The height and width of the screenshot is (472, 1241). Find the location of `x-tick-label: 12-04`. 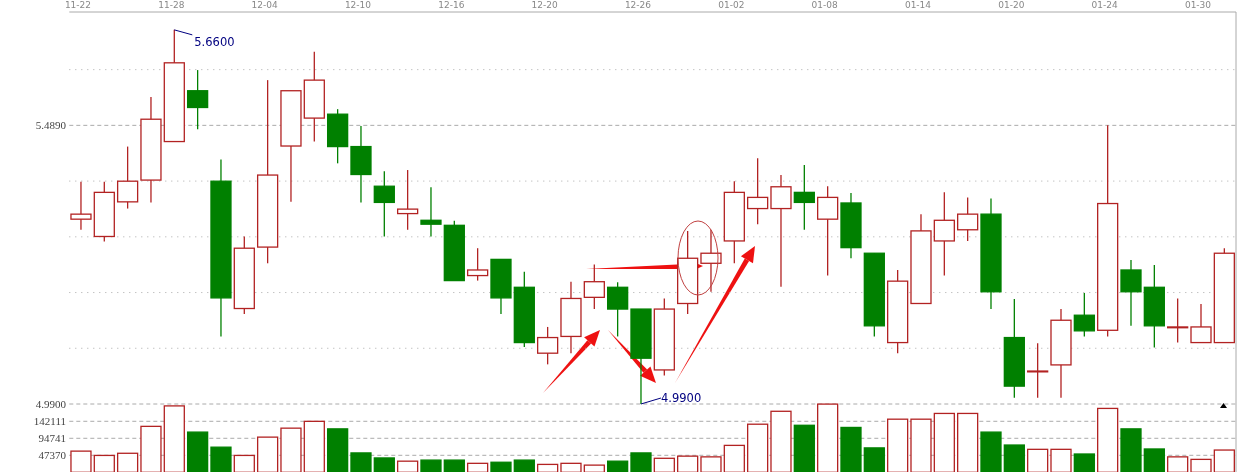

x-tick-label: 12-04 is located at coordinates (264, 5).